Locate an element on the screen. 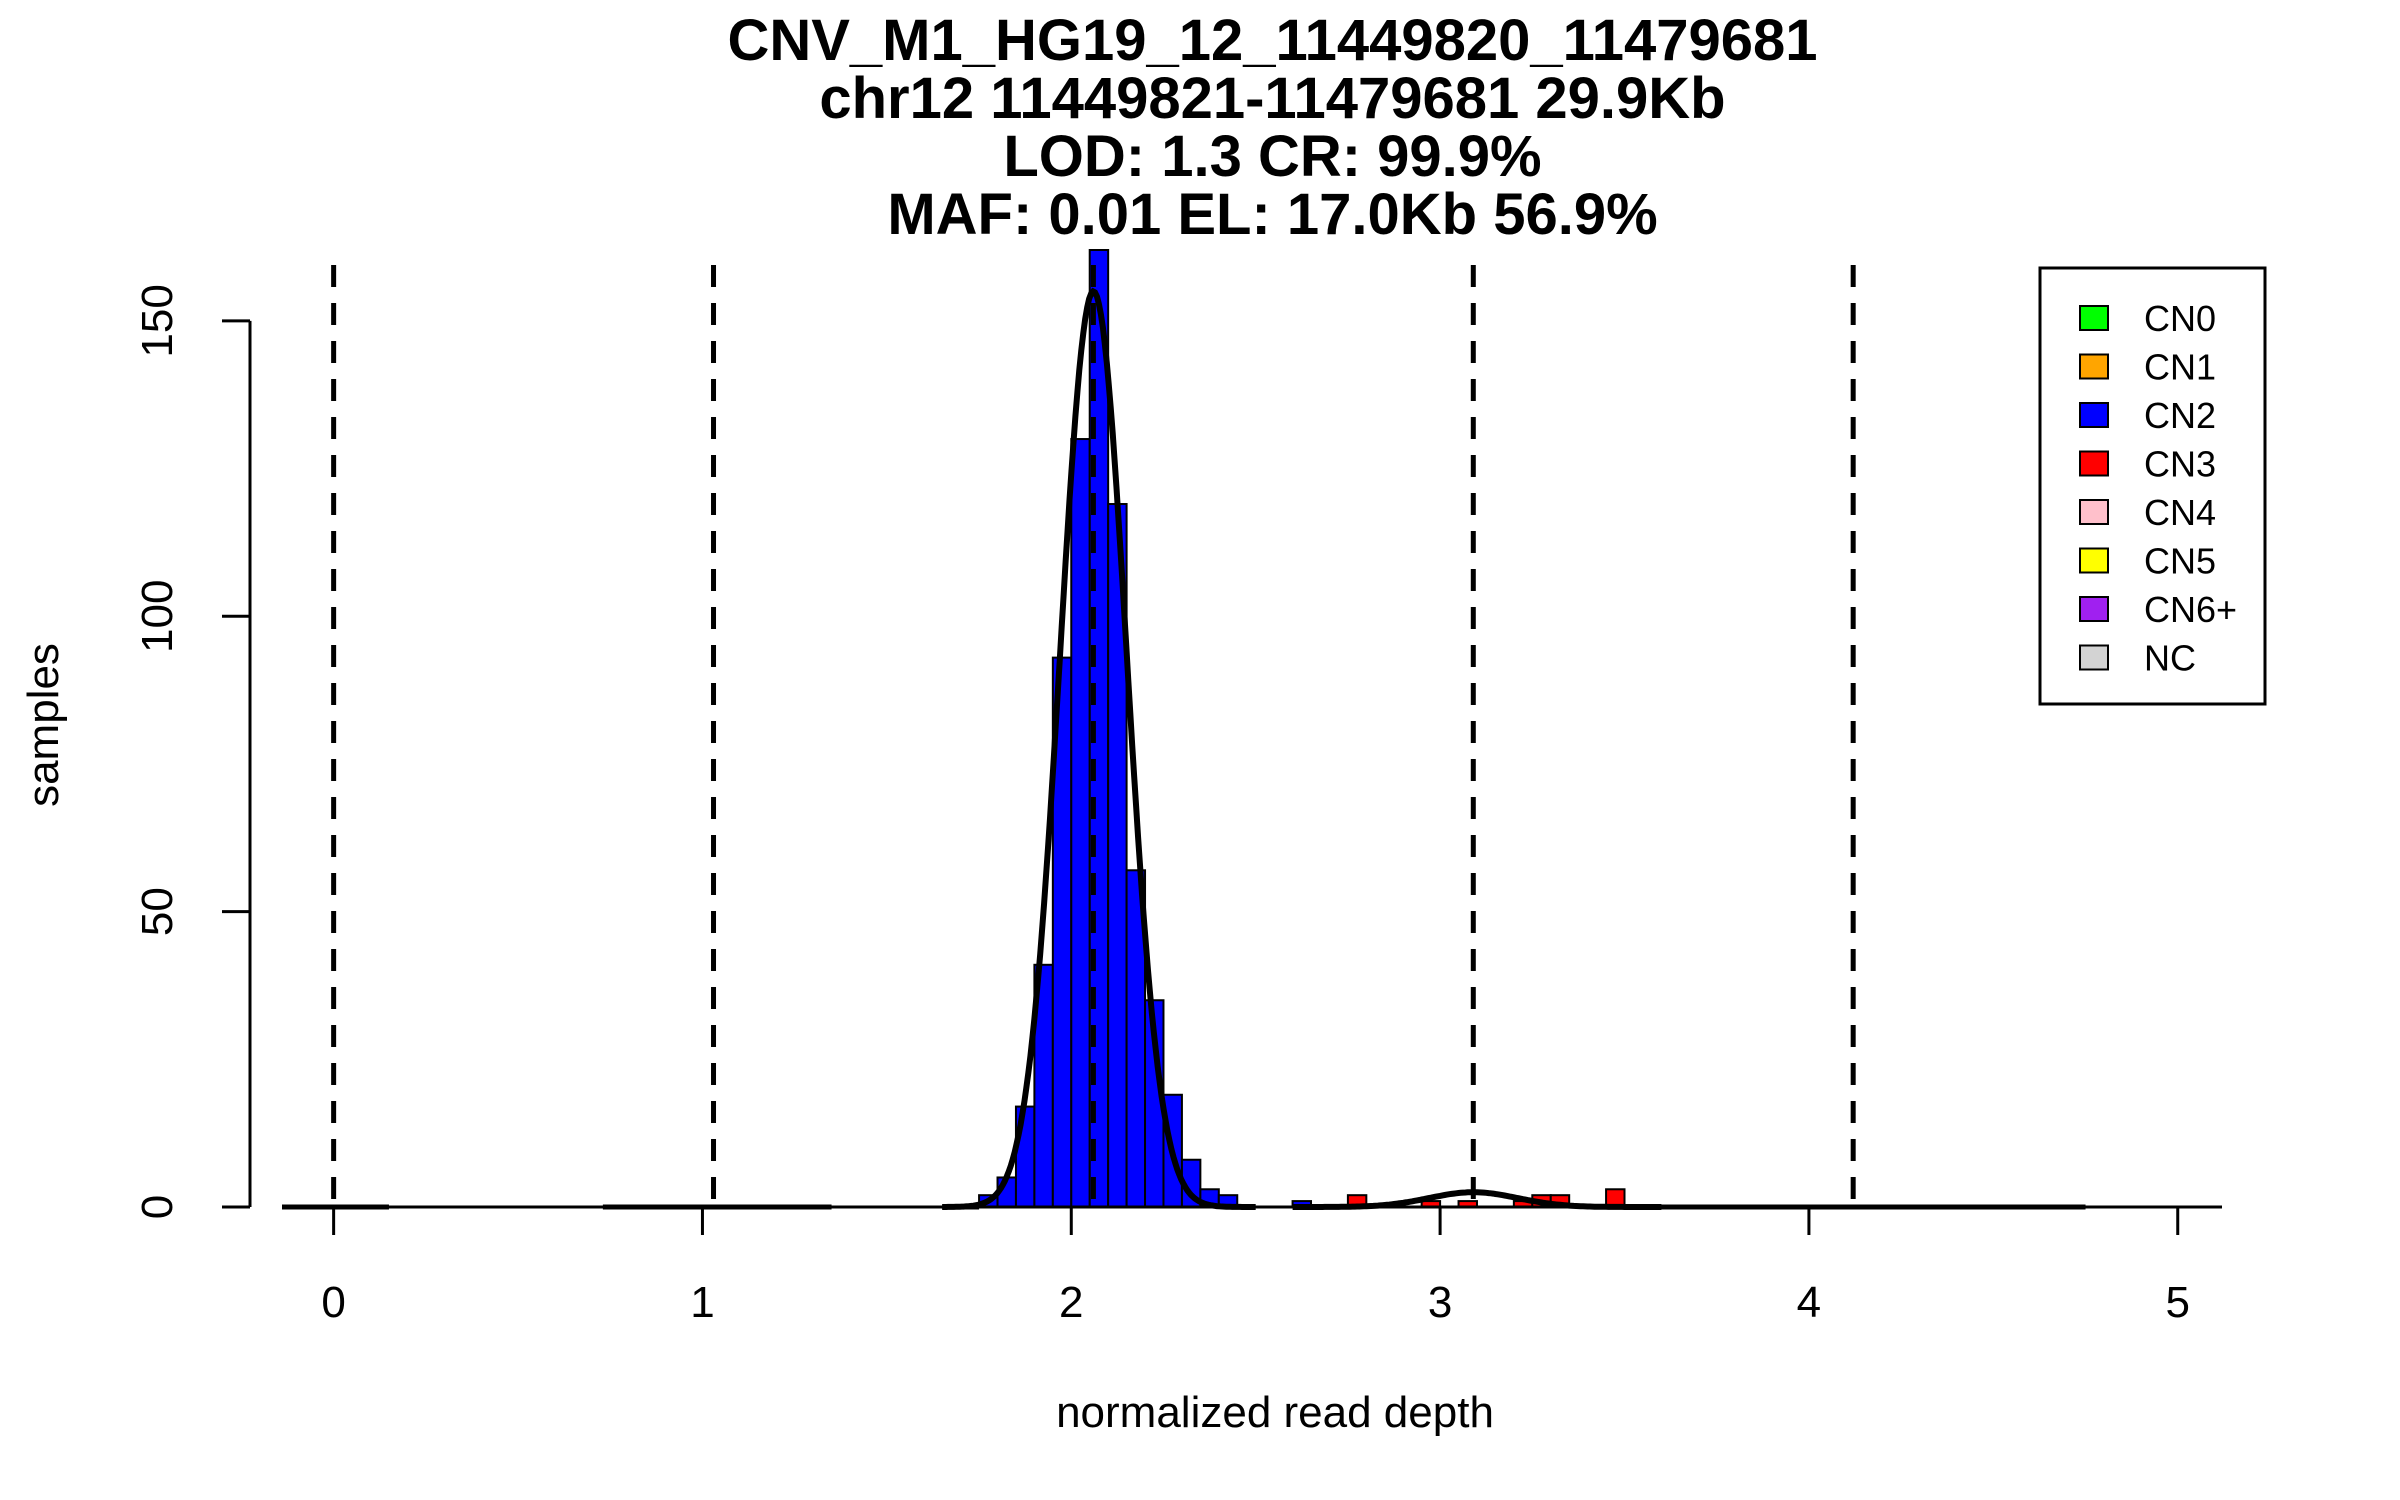  y-axis-label: samples is located at coordinates (43, 725).